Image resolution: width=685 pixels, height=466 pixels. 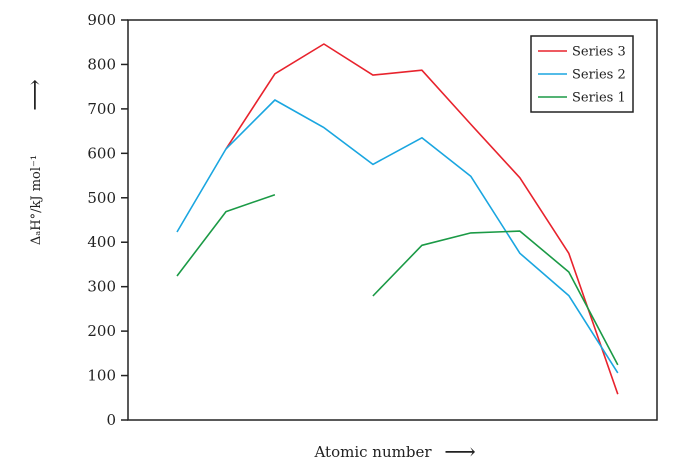 I want to click on y-tick-label: 400, so click(x=101, y=242).